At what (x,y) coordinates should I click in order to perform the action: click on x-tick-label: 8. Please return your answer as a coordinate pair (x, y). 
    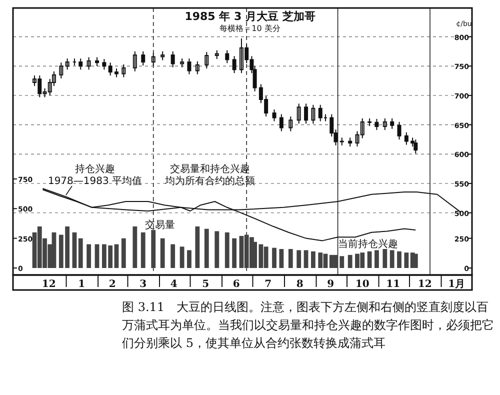
    Looking at the image, I should click on (300, 284).